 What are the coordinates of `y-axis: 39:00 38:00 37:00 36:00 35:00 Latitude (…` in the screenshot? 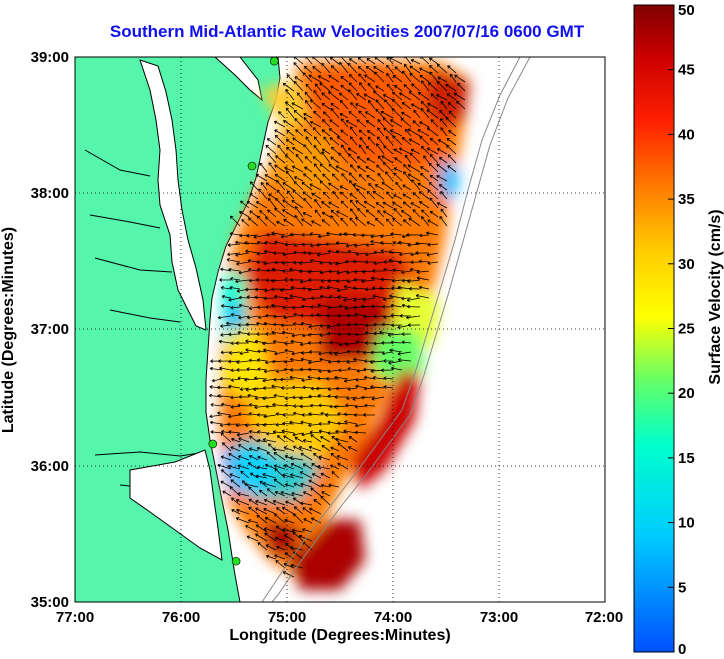 It's located at (34, 330).